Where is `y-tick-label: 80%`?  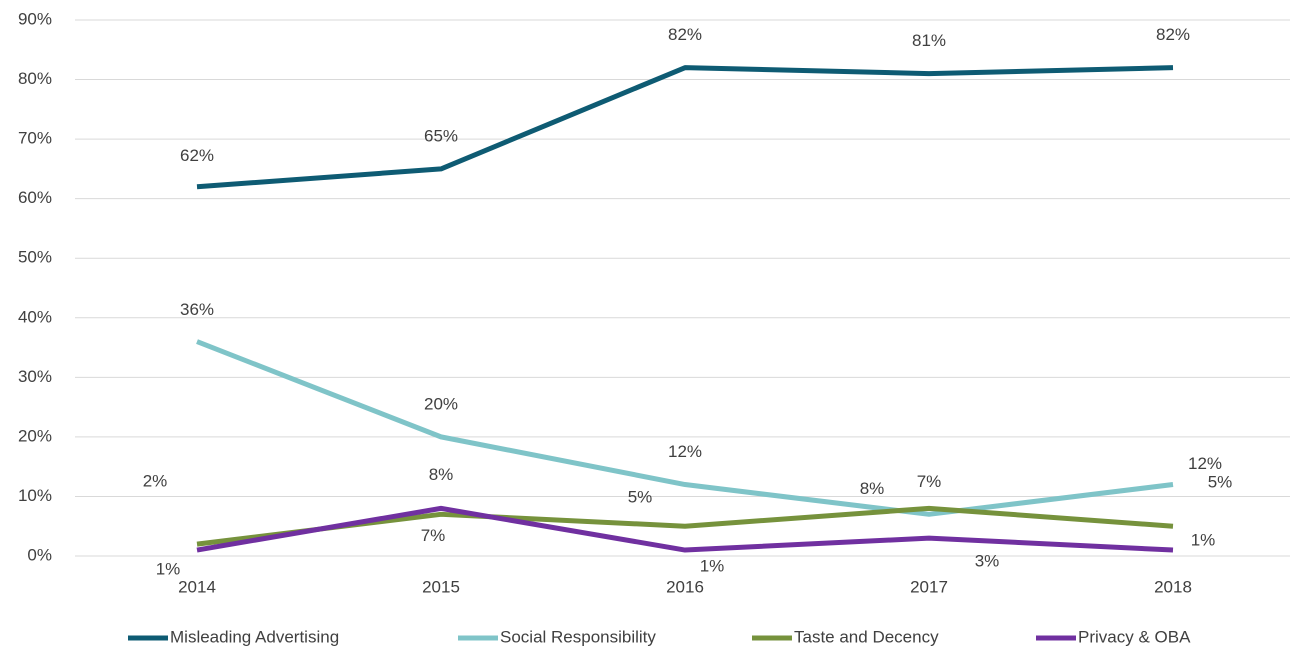
y-tick-label: 80% is located at coordinates (35, 78).